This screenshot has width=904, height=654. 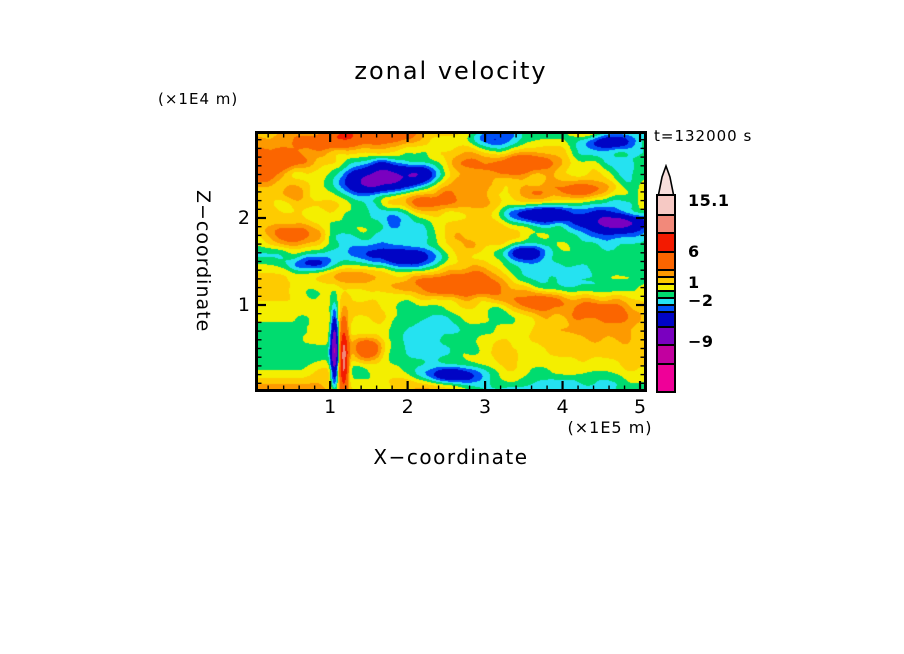 What do you see at coordinates (701, 300) in the screenshot?
I see `colorbar-label: −2` at bounding box center [701, 300].